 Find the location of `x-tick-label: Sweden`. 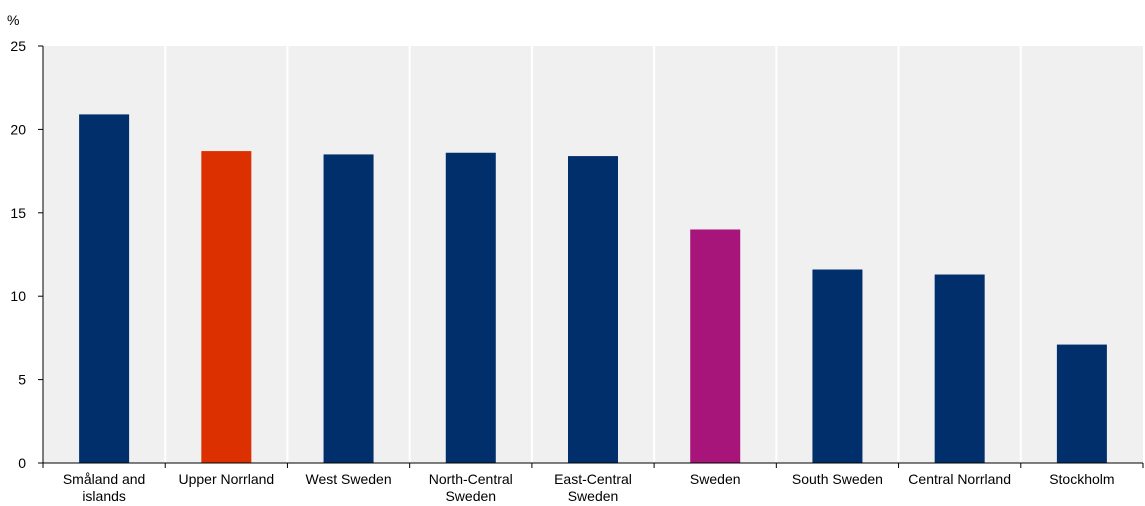

x-tick-label: Sweden is located at coordinates (715, 479).